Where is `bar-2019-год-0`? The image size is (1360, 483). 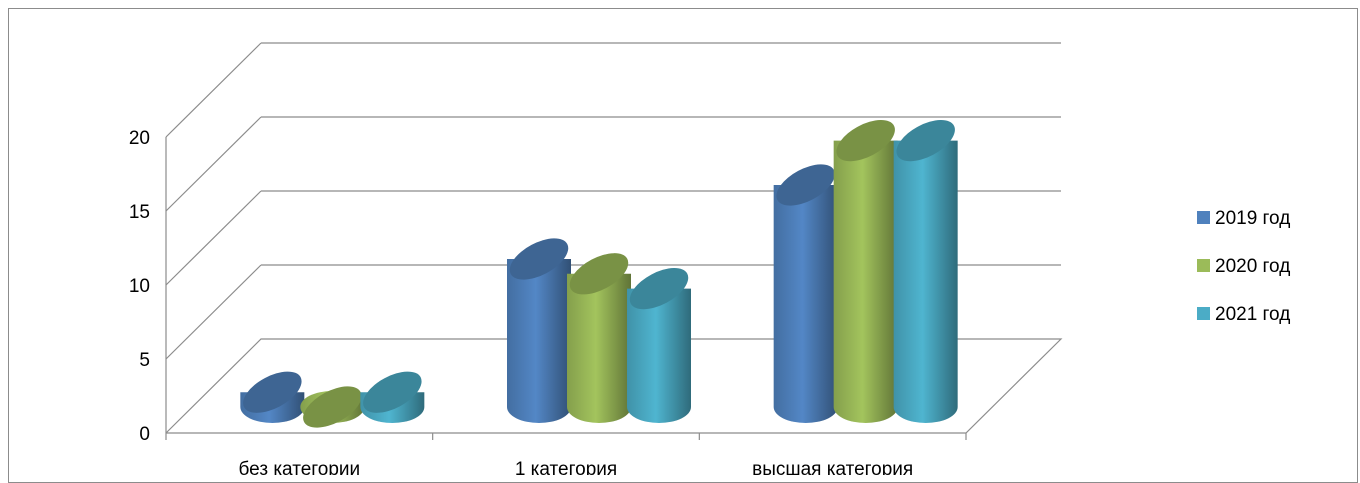 bar-2019-год-0 is located at coordinates (272, 397).